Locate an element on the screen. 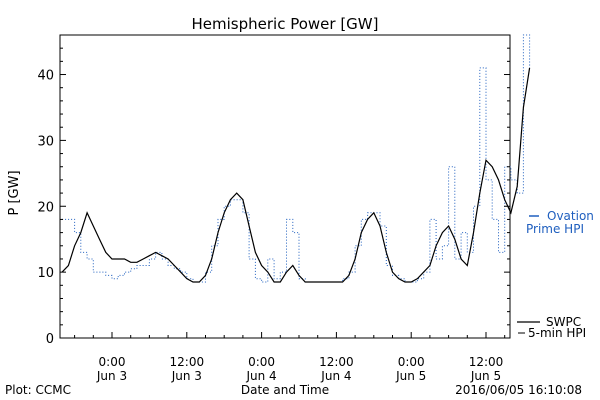  y-tick-label: 0 is located at coordinates (50, 339).